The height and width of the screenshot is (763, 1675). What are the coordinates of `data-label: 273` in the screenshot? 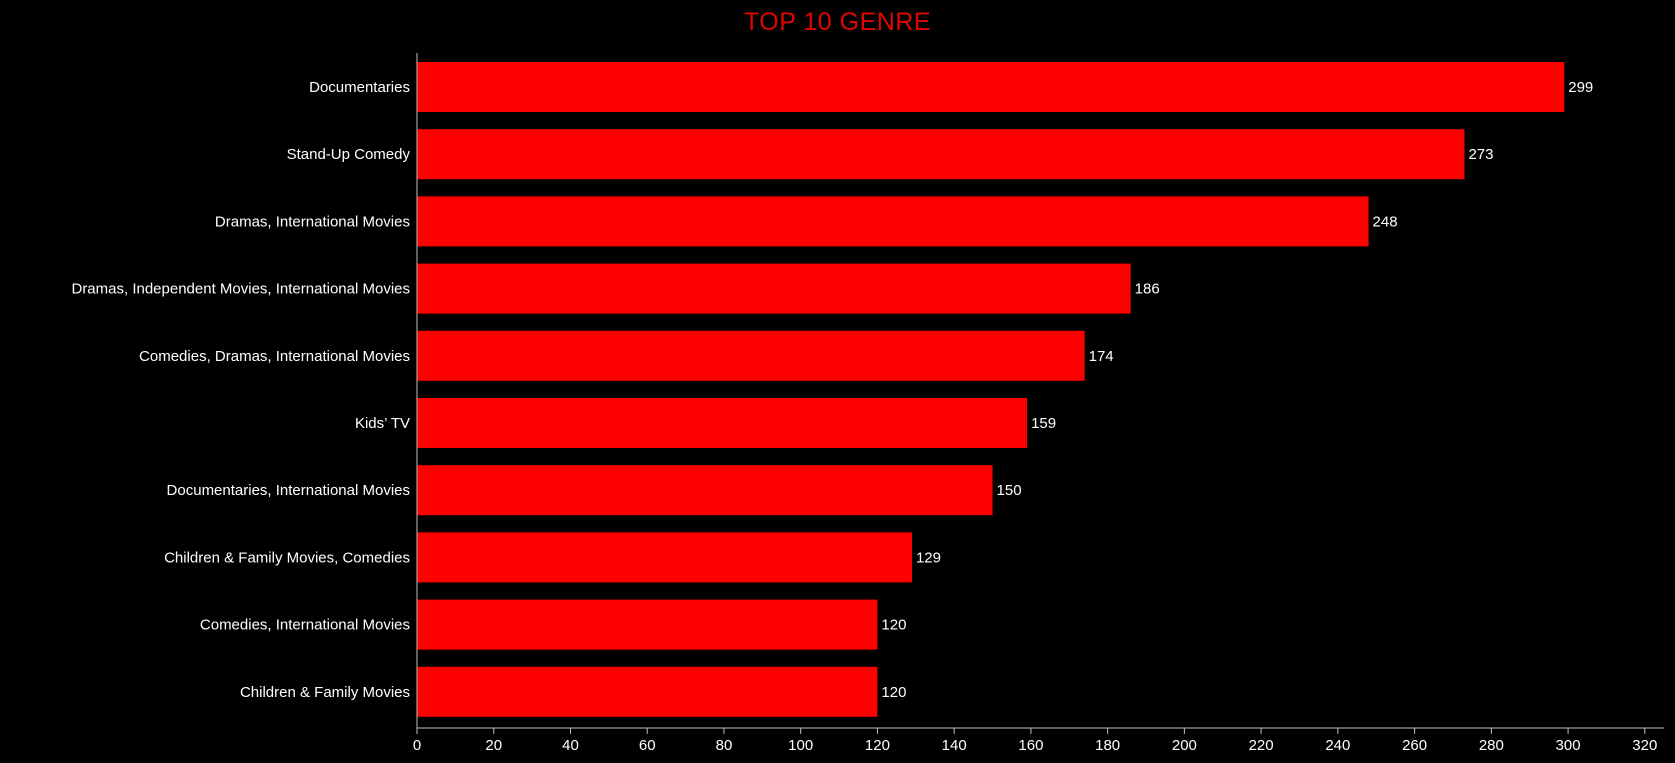 It's located at (1480, 154).